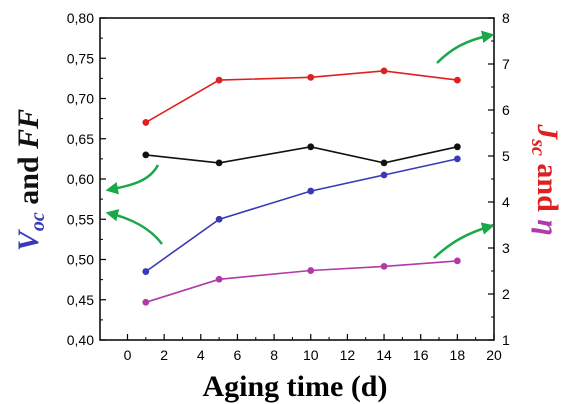  What do you see at coordinates (384, 355) in the screenshot?
I see `x-tick-label: 14` at bounding box center [384, 355].